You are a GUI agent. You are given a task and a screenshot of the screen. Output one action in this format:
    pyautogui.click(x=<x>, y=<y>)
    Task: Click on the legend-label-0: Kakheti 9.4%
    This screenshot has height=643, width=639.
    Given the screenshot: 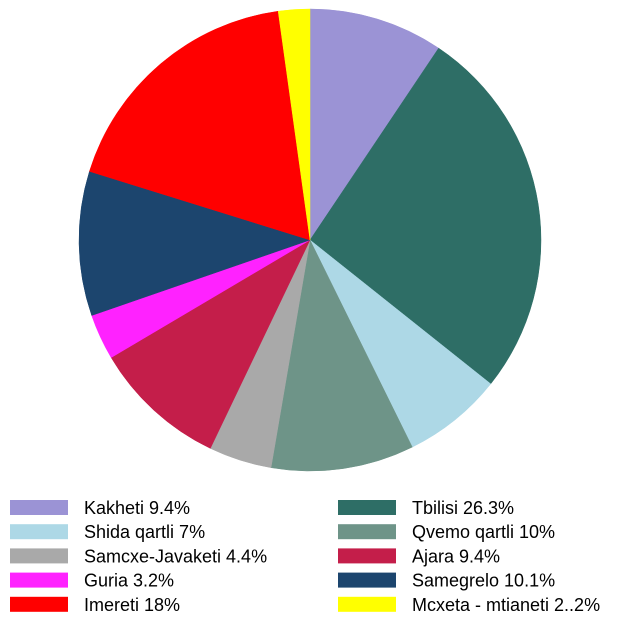 What is the action you would take?
    pyautogui.click(x=137, y=508)
    